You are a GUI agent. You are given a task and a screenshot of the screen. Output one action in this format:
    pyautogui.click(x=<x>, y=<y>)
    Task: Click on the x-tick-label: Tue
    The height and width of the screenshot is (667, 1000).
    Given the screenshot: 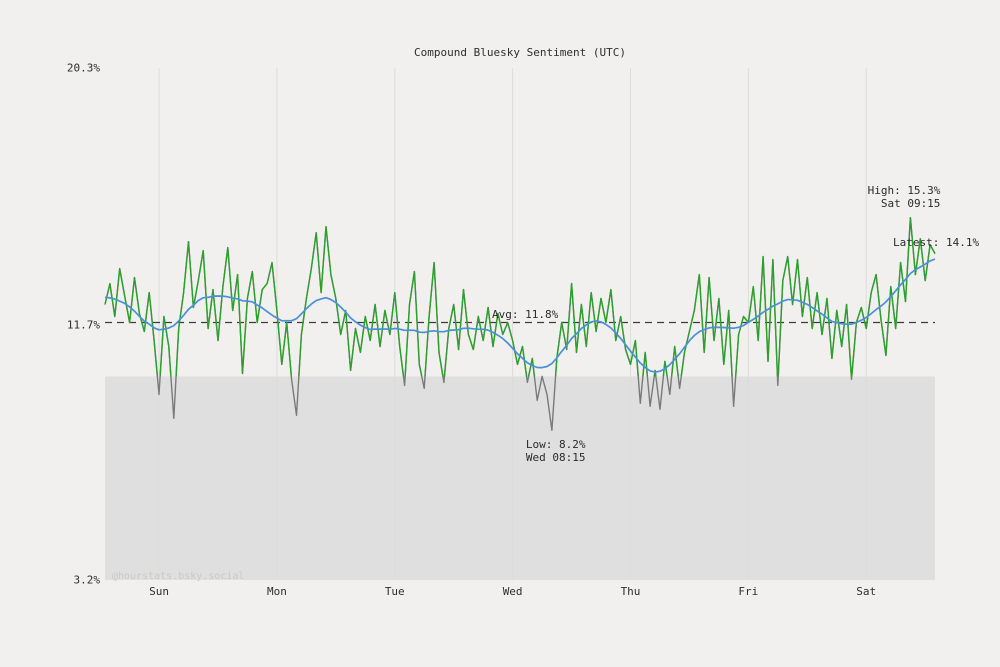 What is the action you would take?
    pyautogui.click(x=394, y=591)
    